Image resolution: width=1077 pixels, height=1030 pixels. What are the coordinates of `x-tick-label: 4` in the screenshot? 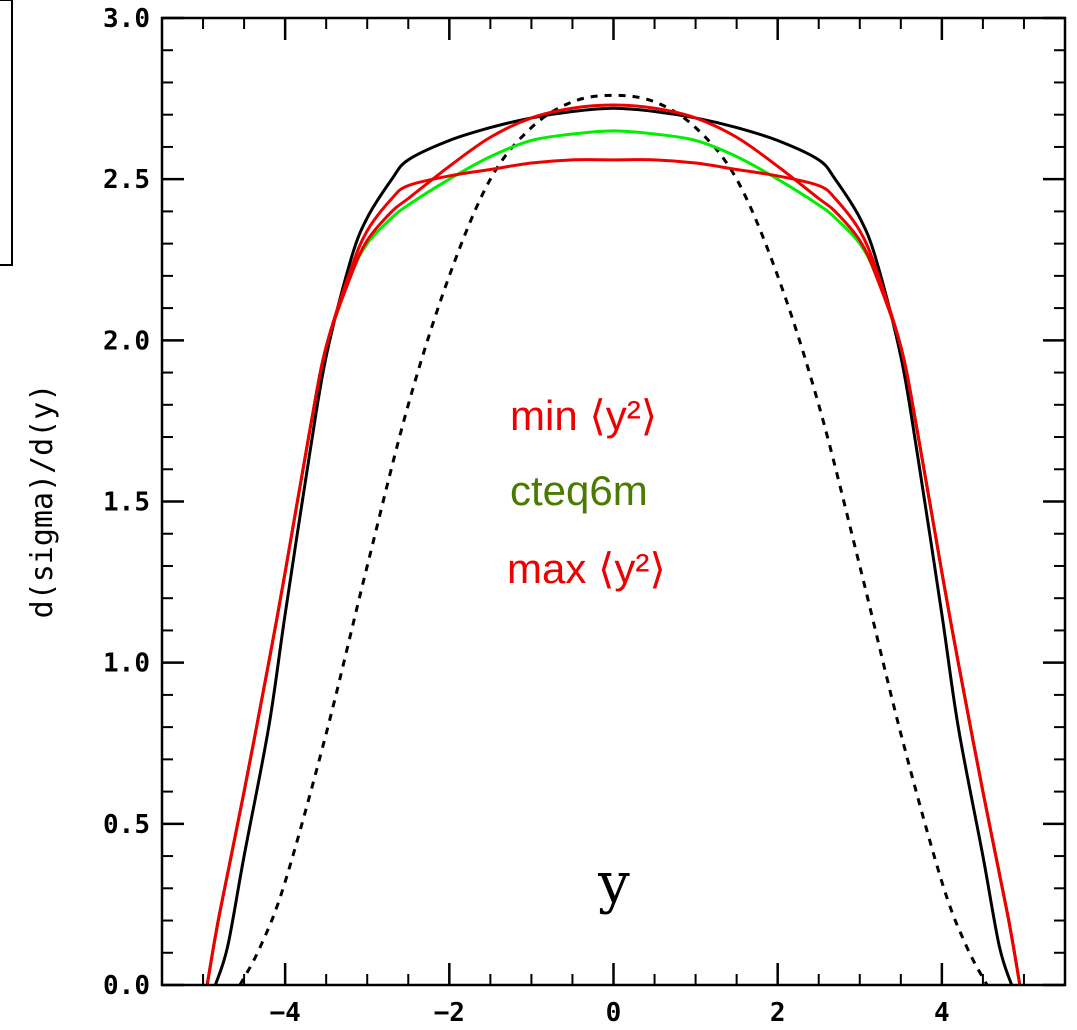 It's located at (942, 1013).